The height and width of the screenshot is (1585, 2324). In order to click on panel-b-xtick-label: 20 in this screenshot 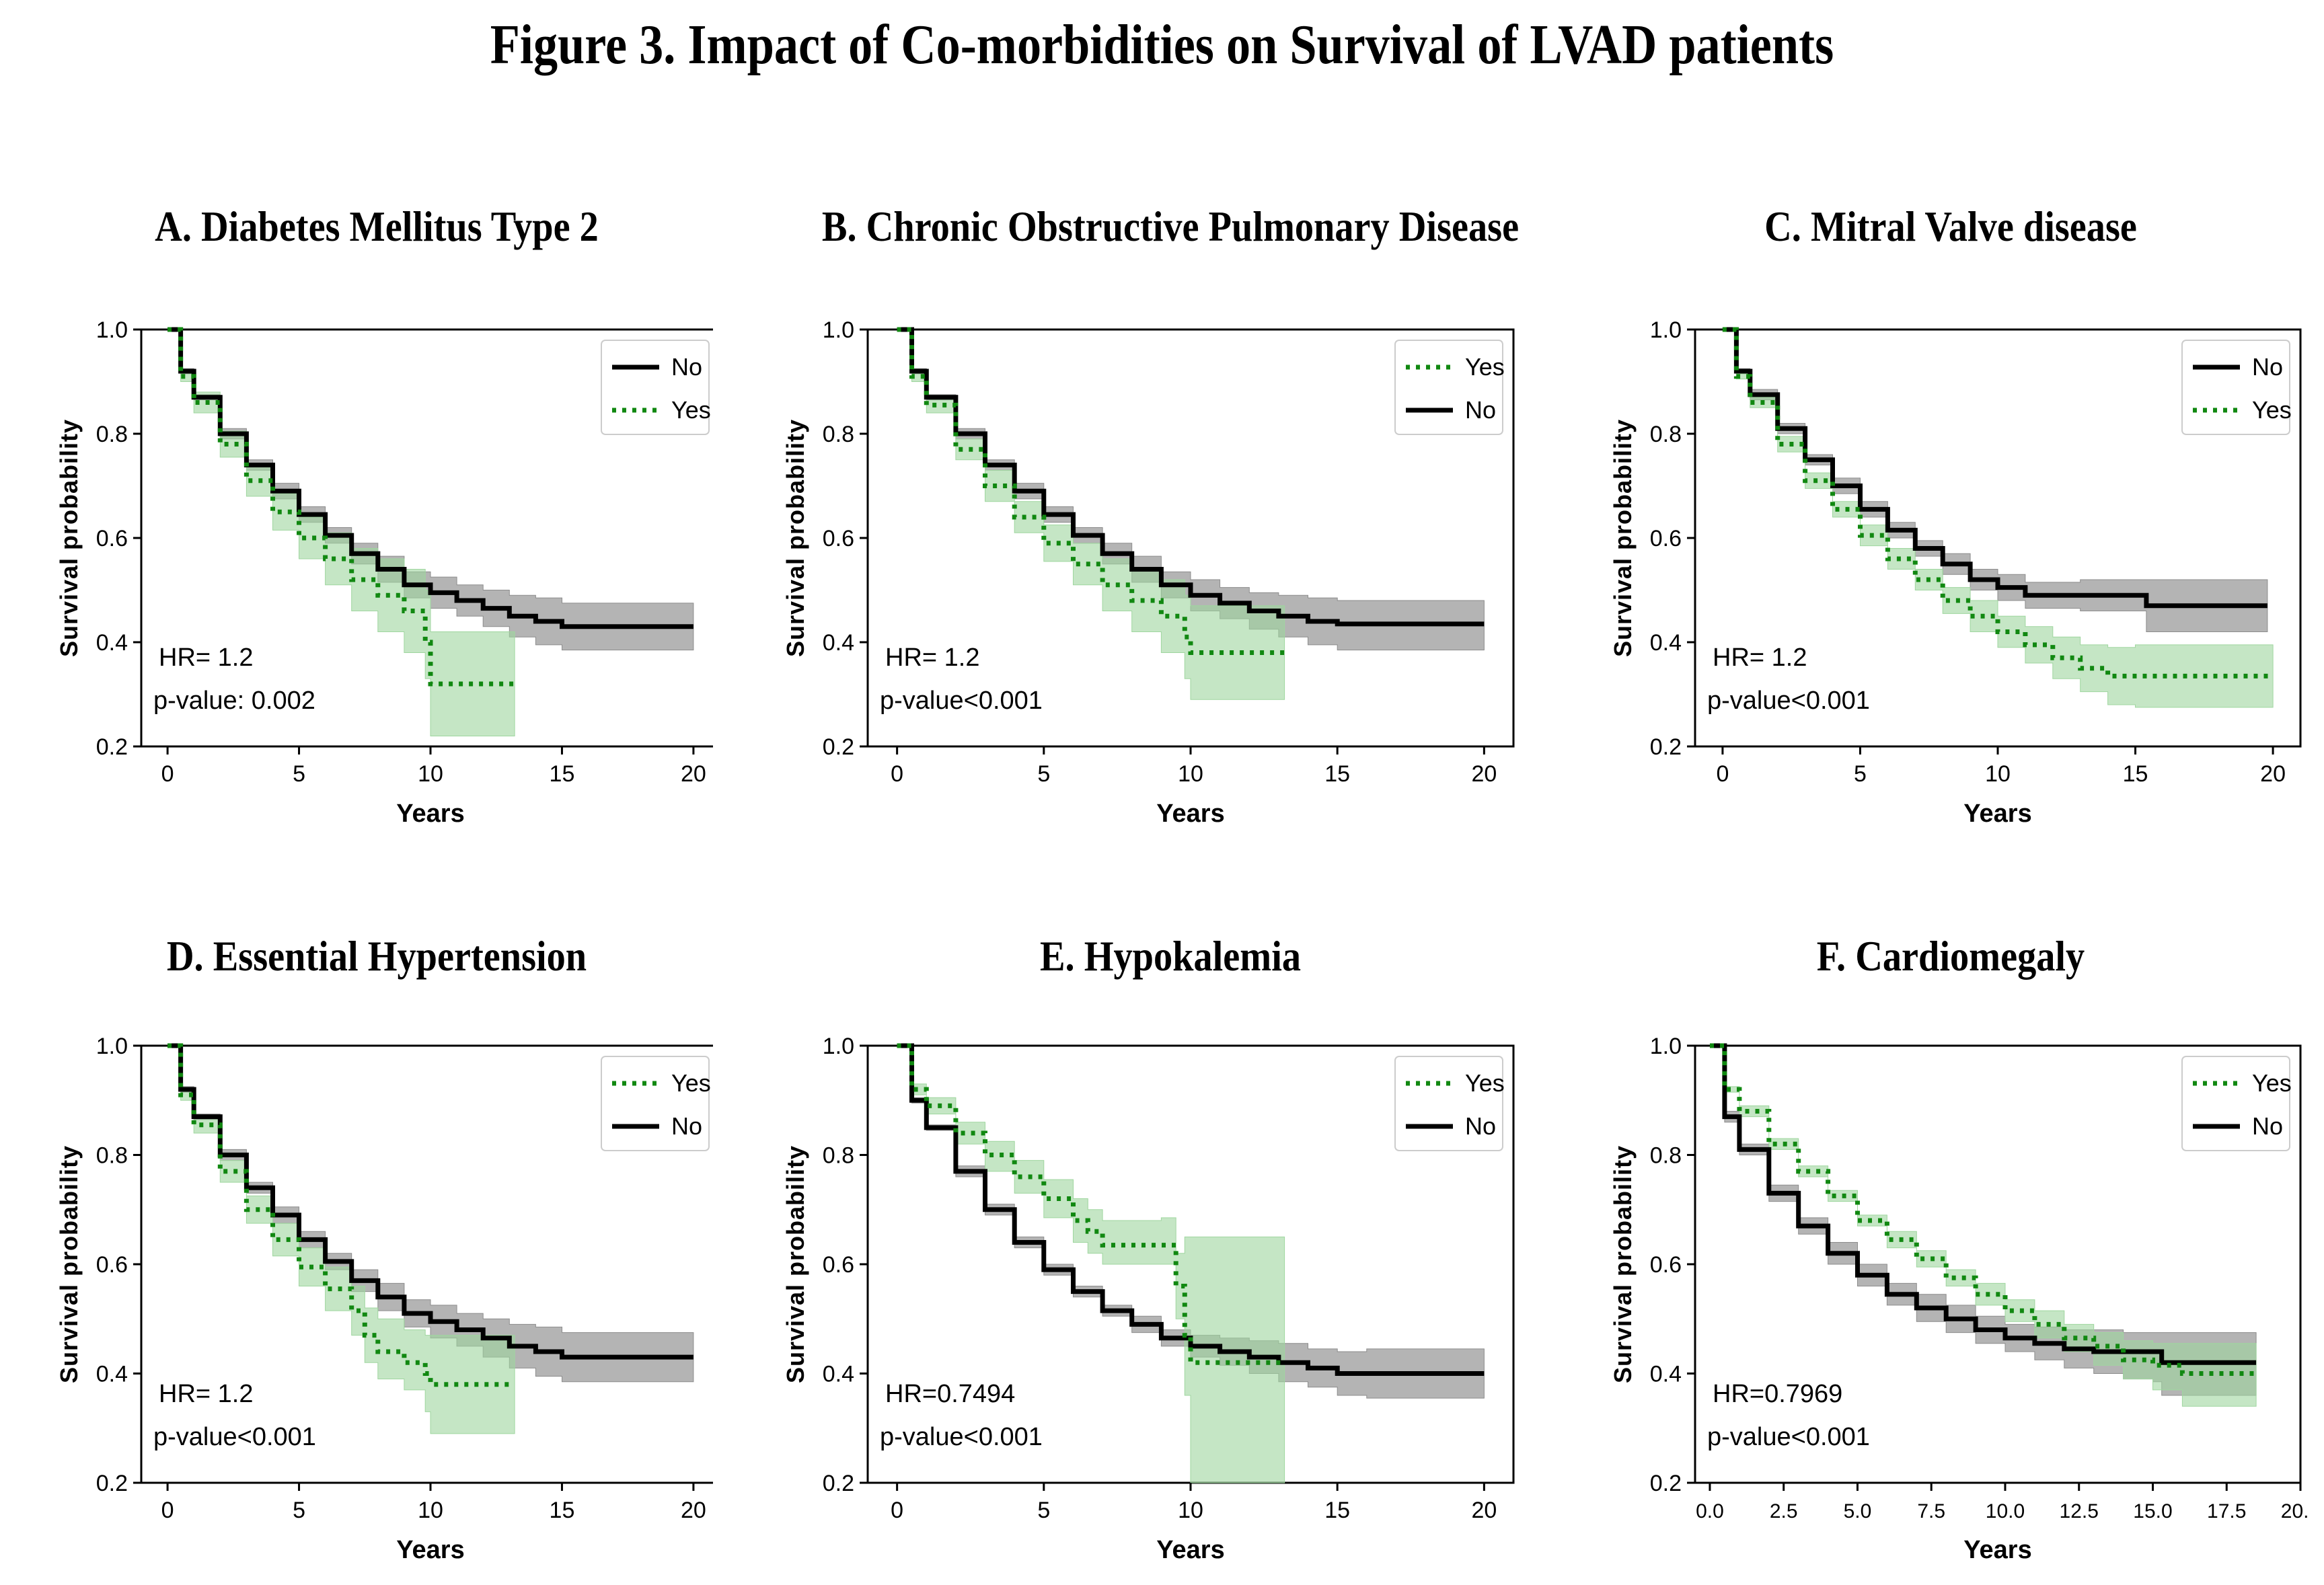, I will do `click(1484, 774)`.